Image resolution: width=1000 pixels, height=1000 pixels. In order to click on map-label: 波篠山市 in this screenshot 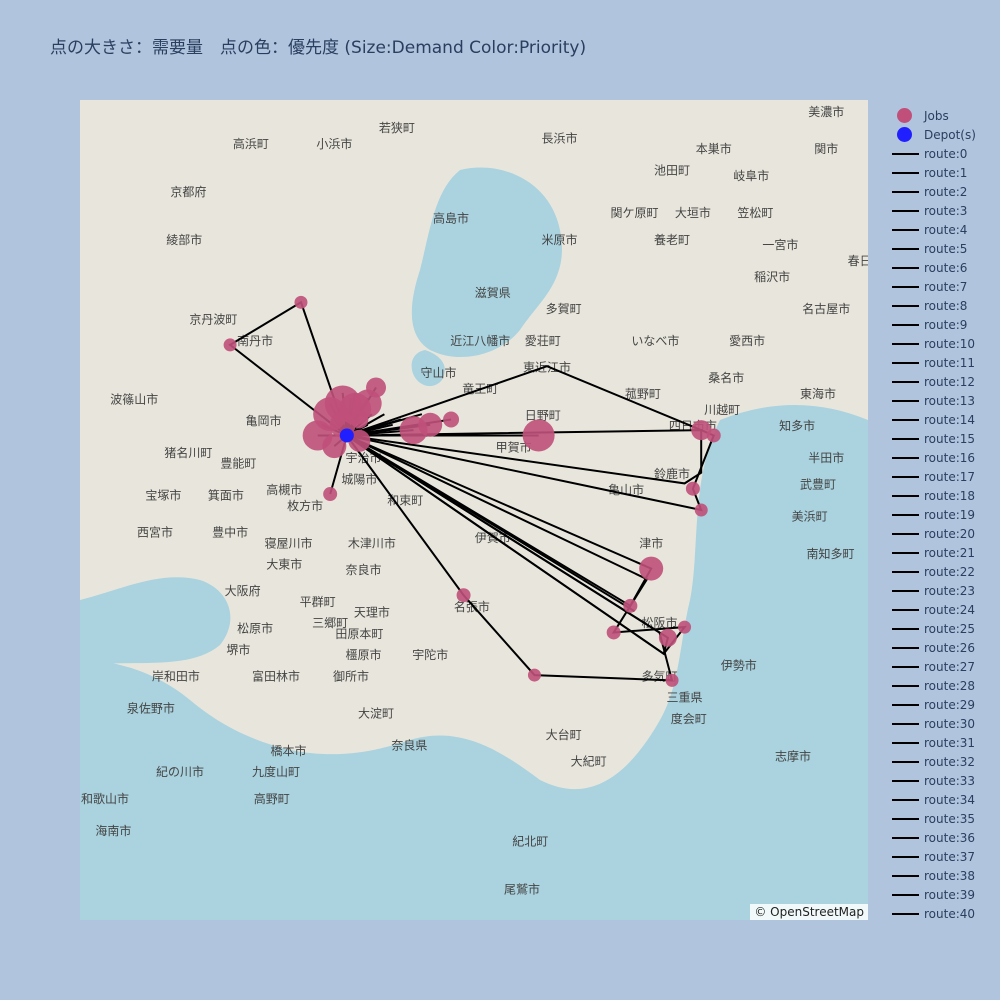, I will do `click(134, 399)`.